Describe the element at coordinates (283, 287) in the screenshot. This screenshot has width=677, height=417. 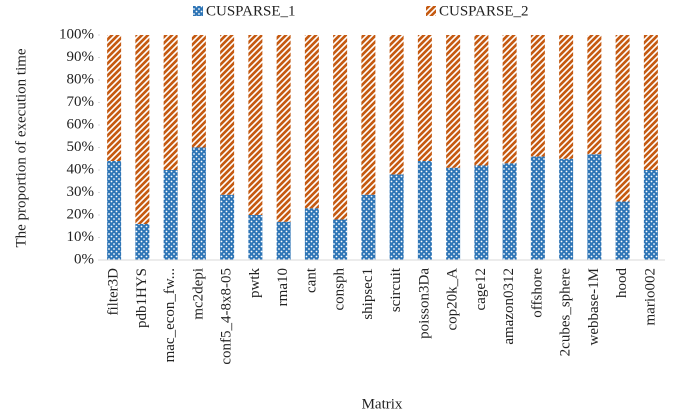
I see `x-tick-label: rma10` at that location.